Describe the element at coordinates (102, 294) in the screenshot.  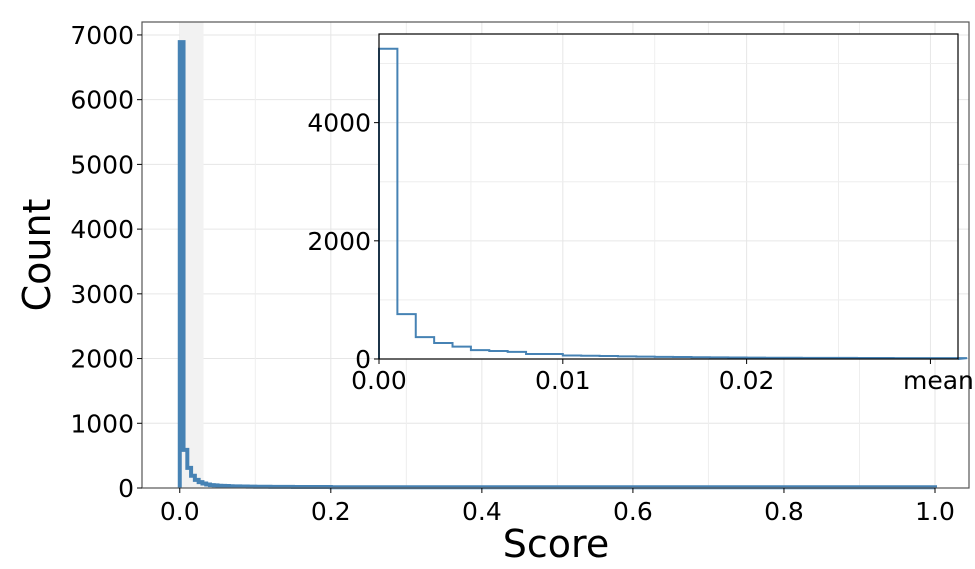
I see `y-tick-label: 3000` at that location.